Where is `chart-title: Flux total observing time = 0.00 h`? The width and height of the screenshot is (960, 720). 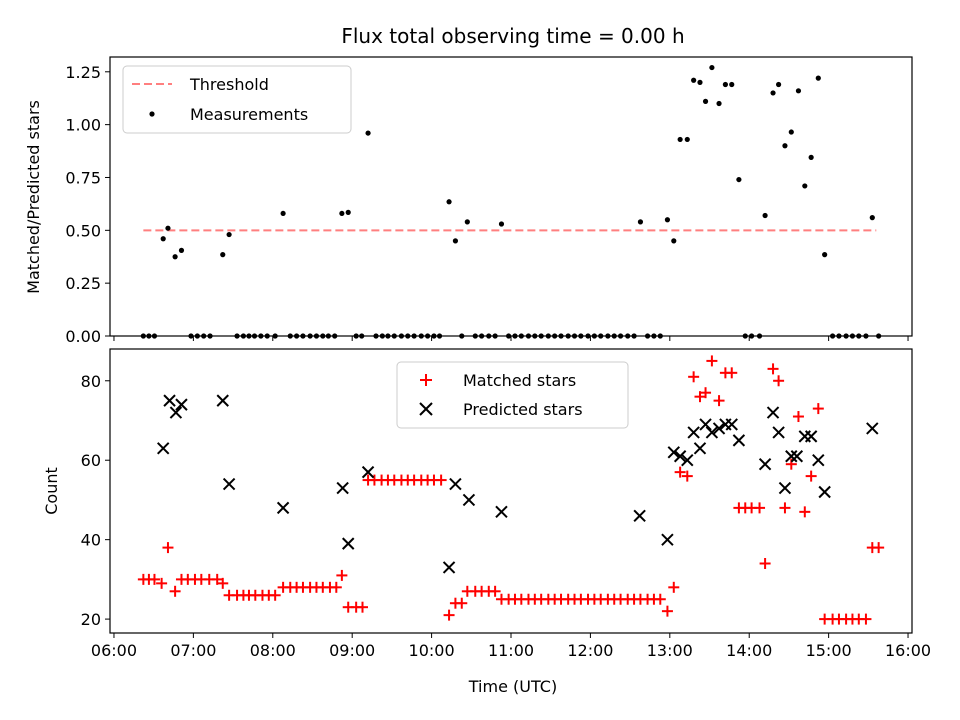
chart-title: Flux total observing time = 0.00 h is located at coordinates (512, 36).